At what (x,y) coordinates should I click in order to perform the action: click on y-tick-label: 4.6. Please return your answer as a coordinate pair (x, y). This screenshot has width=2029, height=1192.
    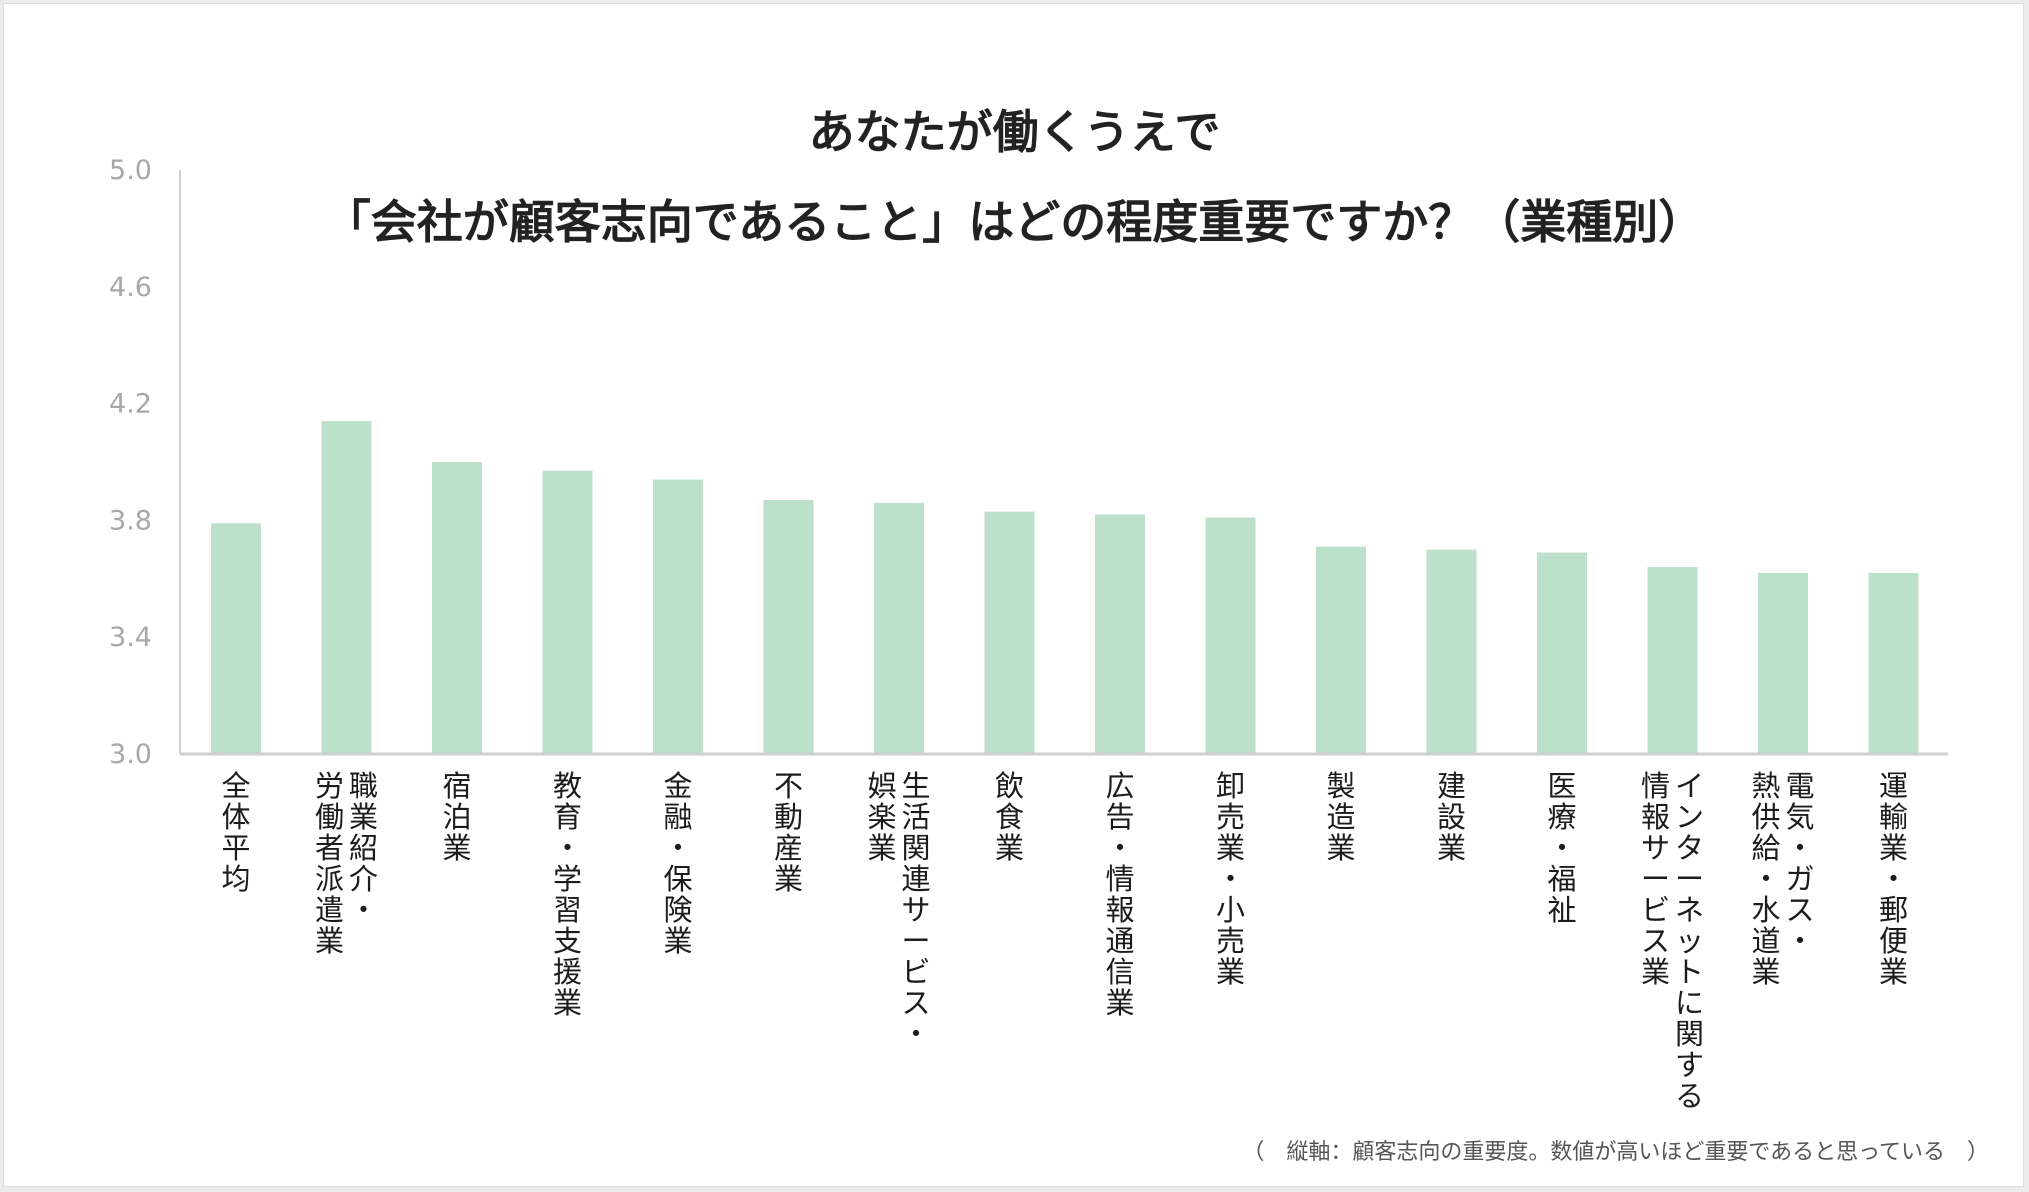
    Looking at the image, I should click on (130, 287).